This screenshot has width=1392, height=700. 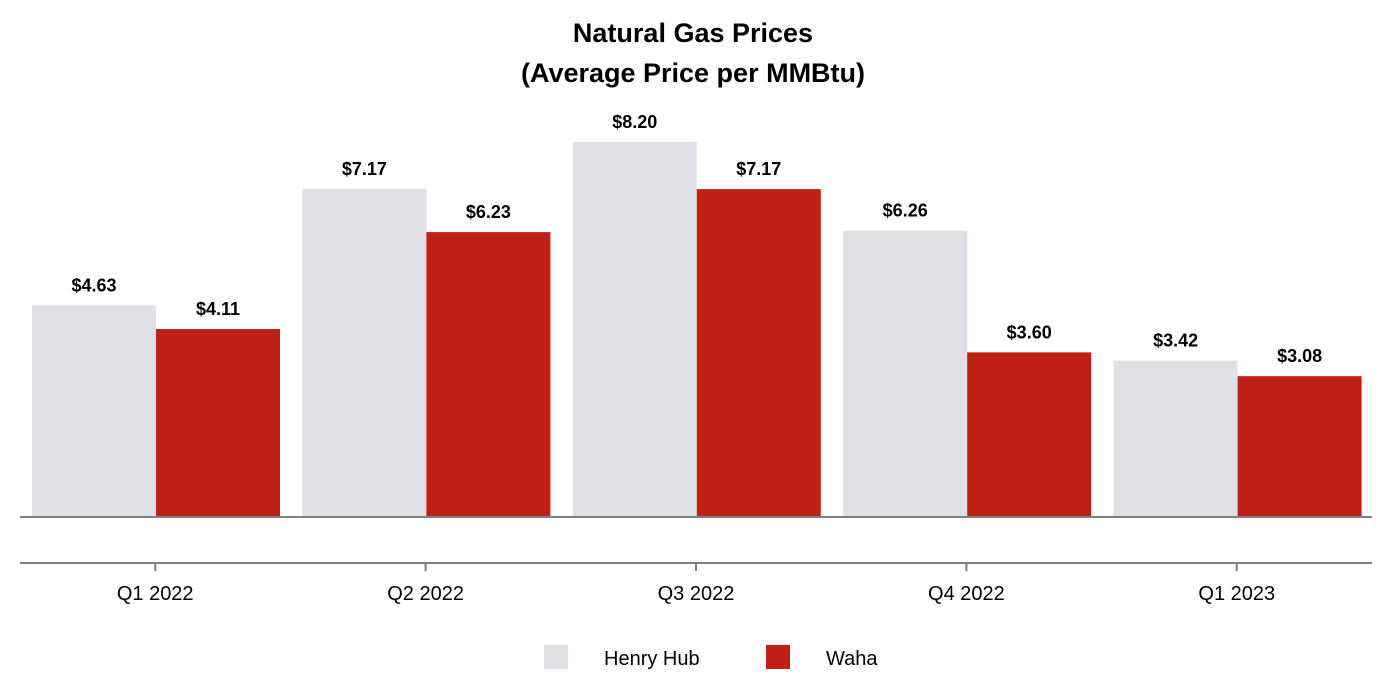 I want to click on value-label-waha-q1-2022: $4.11, so click(x=218, y=309).